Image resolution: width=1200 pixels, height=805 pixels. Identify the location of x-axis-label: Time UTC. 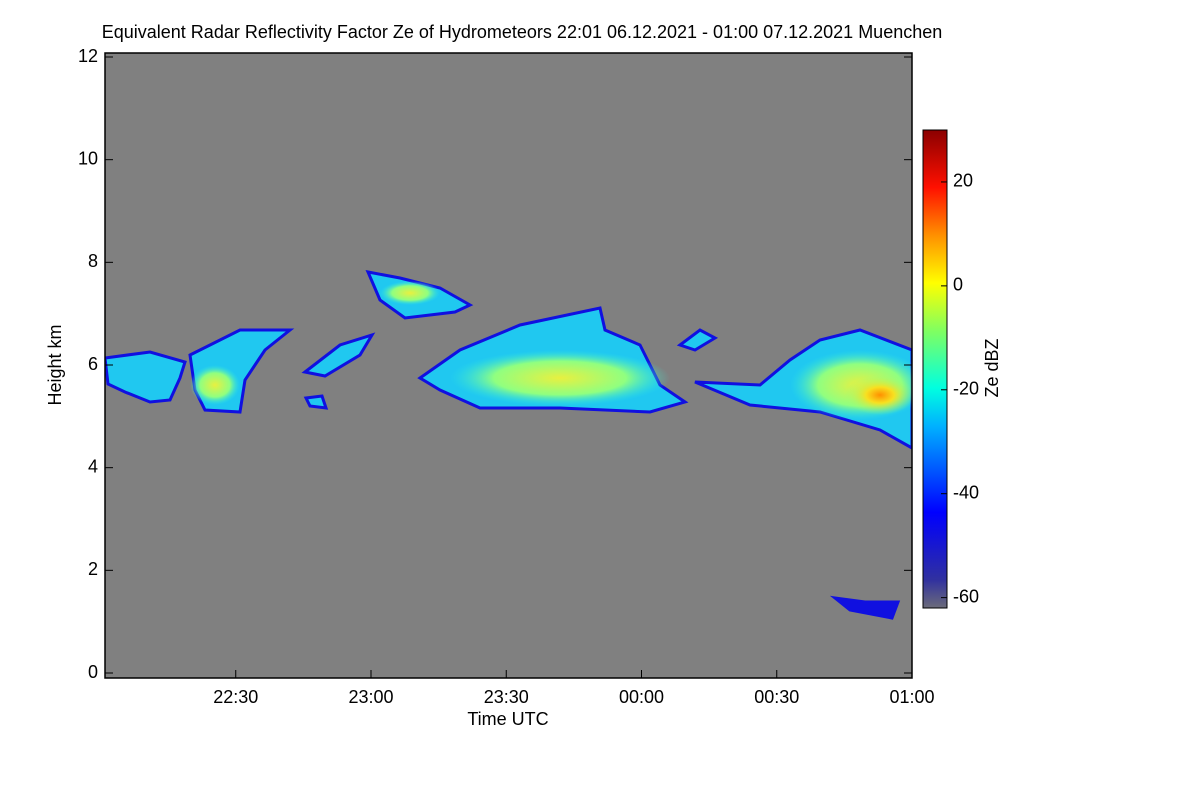
(507, 719).